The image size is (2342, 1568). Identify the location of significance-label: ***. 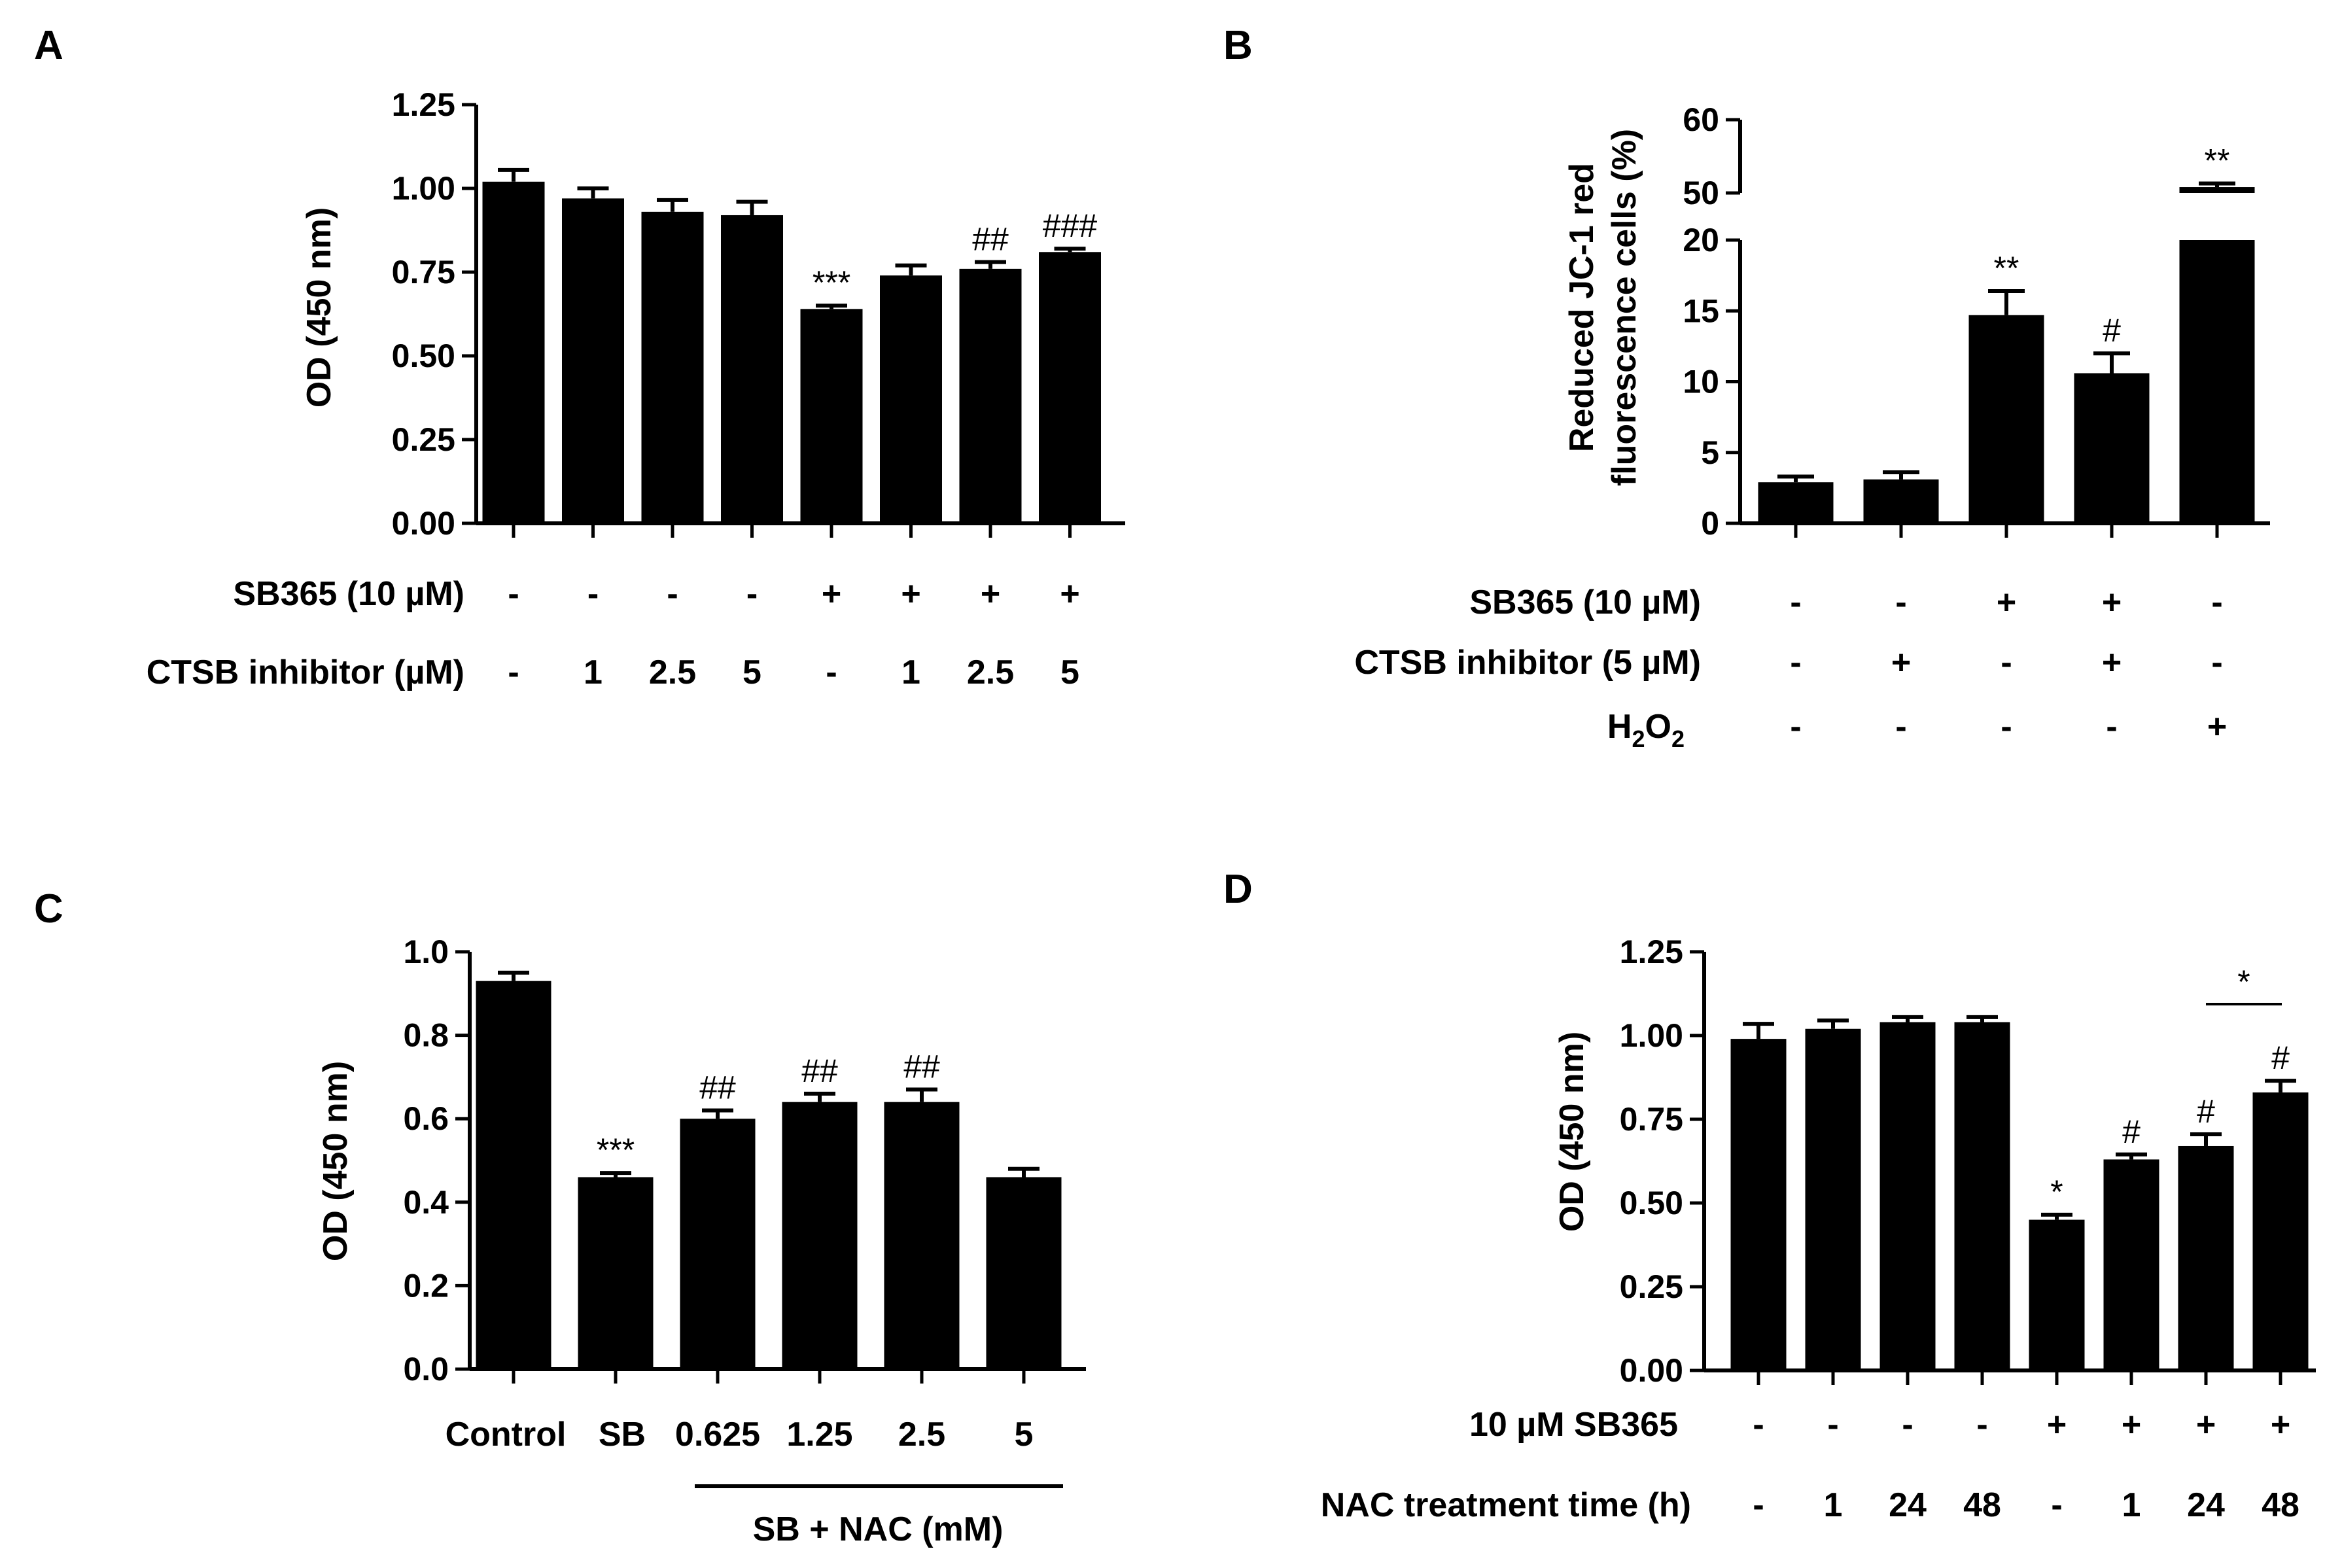
(616, 1150).